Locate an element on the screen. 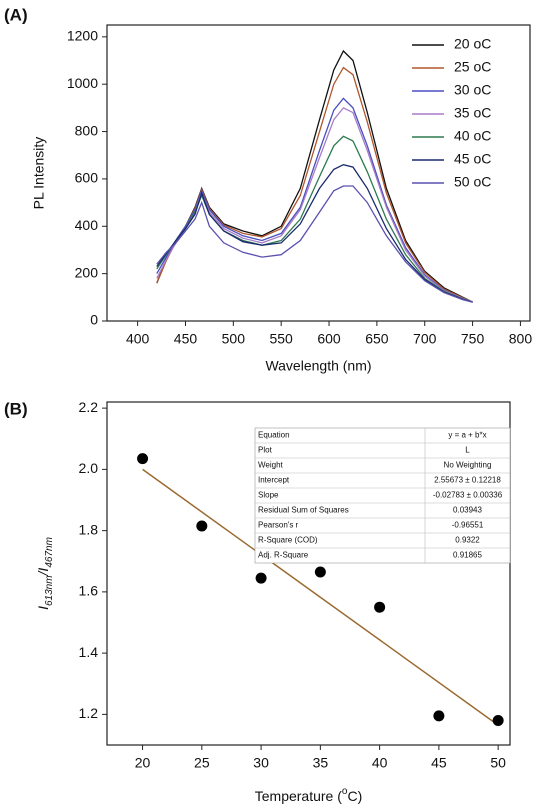 This screenshot has width=550, height=808. x-axis-title: Wavelength (nm) is located at coordinates (318, 366).